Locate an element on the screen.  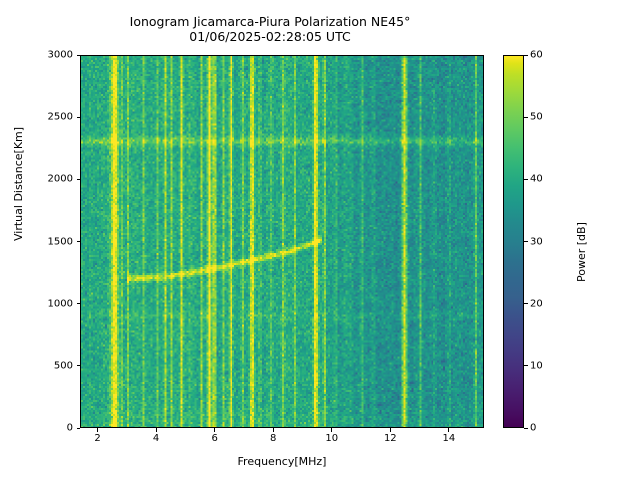
y-tick-label: 2000 is located at coordinates (60, 179).